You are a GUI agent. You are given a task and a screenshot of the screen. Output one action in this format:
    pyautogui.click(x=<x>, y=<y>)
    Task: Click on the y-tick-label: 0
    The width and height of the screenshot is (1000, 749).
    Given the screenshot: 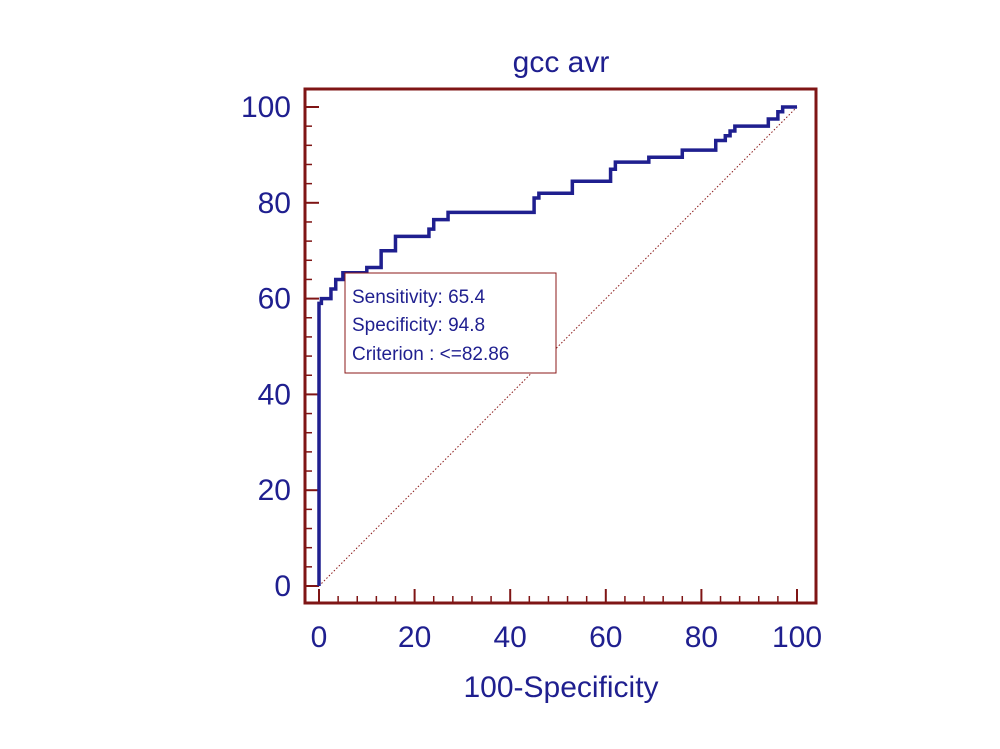 What is the action you would take?
    pyautogui.click(x=282, y=586)
    